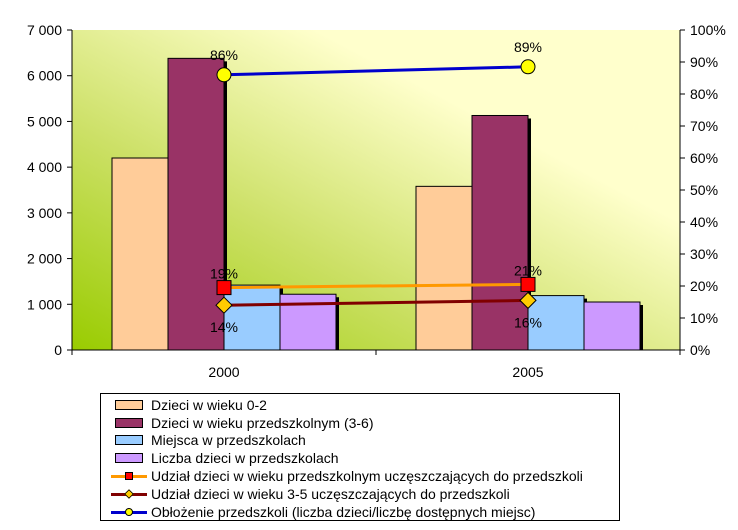  Describe the element at coordinates (704, 94) in the screenshot. I see `y-right-tick-label: 80%` at that location.